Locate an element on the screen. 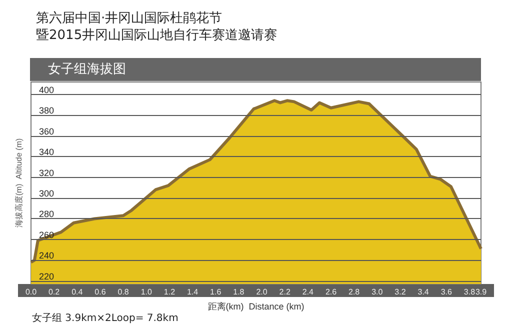 The height and width of the screenshot is (334, 512). x-tick-label: 1.4 is located at coordinates (192, 292).